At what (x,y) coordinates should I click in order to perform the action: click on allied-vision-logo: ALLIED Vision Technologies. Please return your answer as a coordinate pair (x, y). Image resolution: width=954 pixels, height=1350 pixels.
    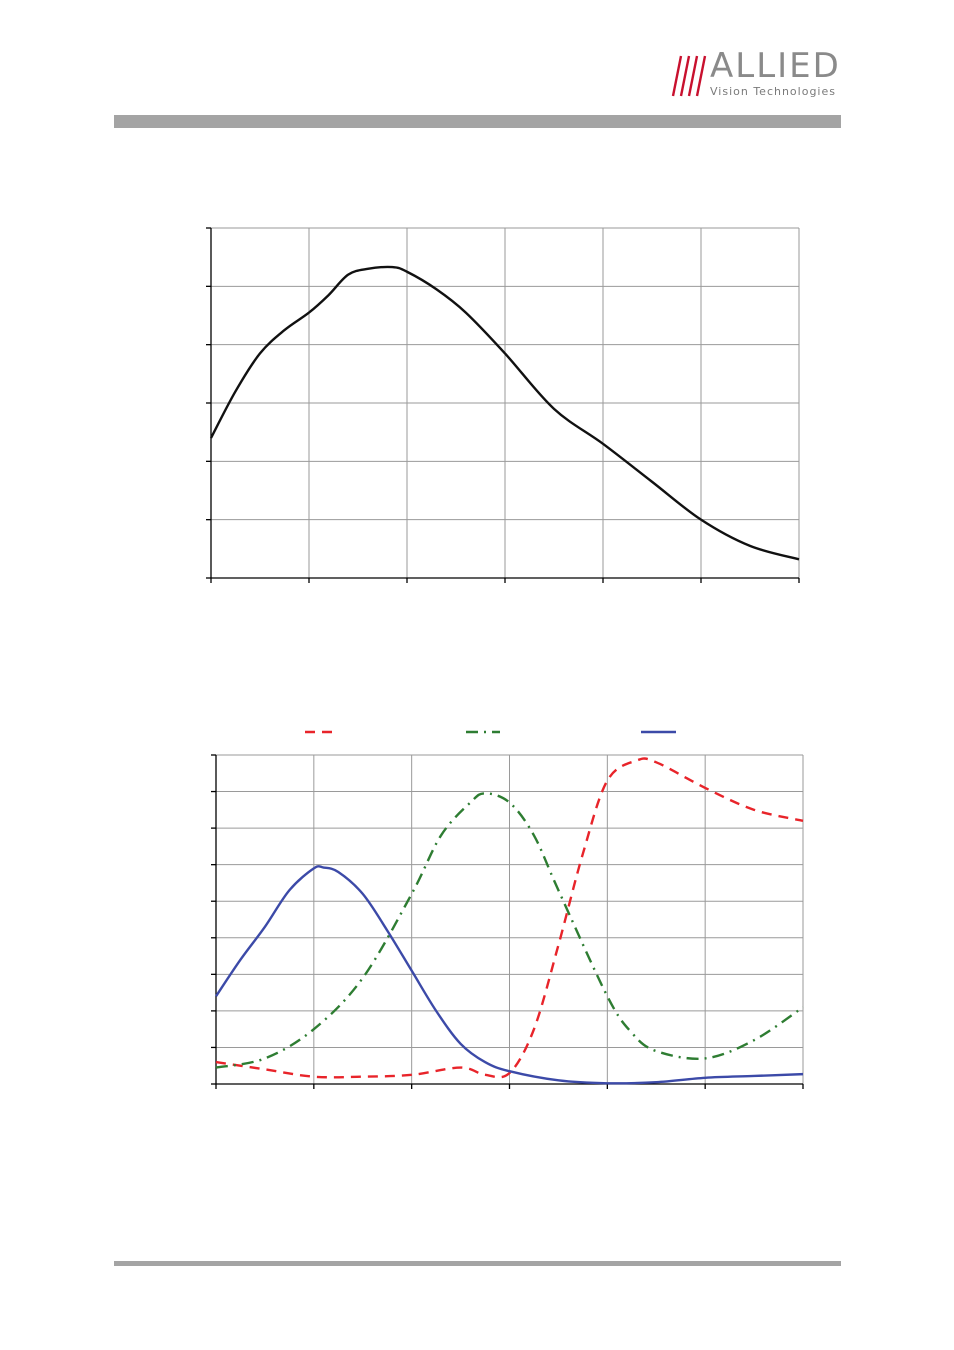
    Looking at the image, I should click on (754, 74).